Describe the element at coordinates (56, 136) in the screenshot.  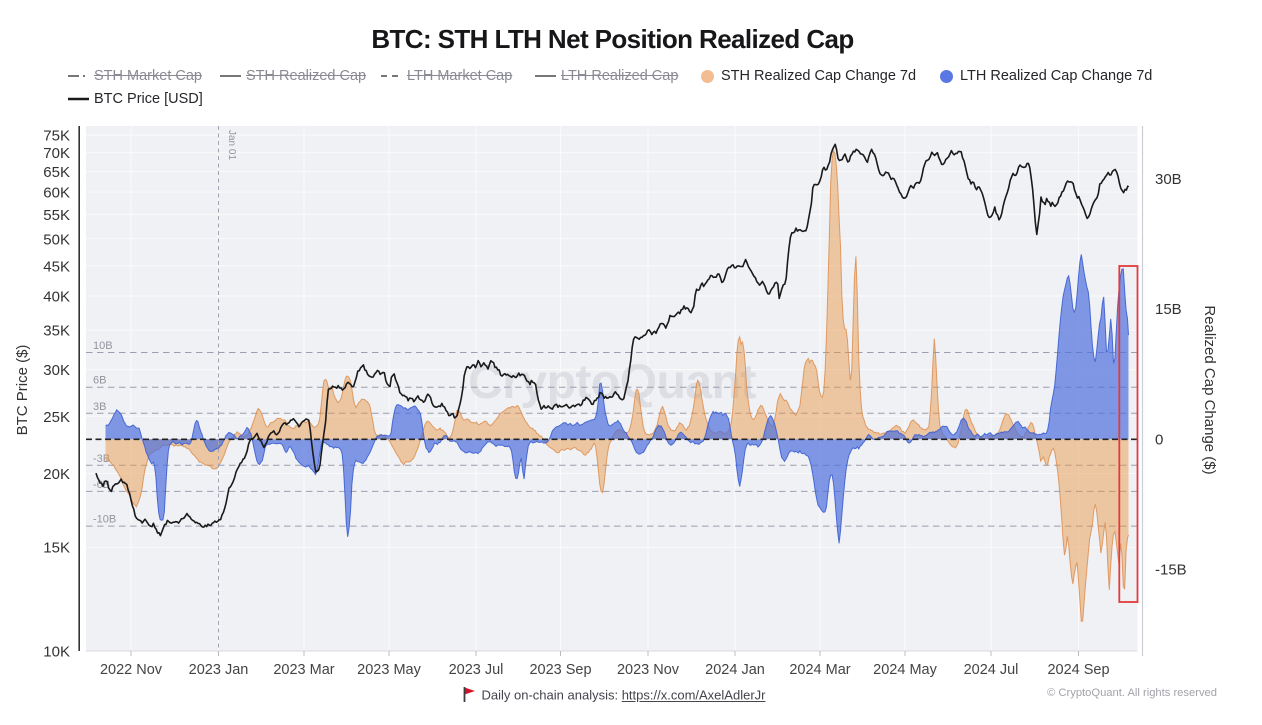
I see `svg-text: 75K` at that location.